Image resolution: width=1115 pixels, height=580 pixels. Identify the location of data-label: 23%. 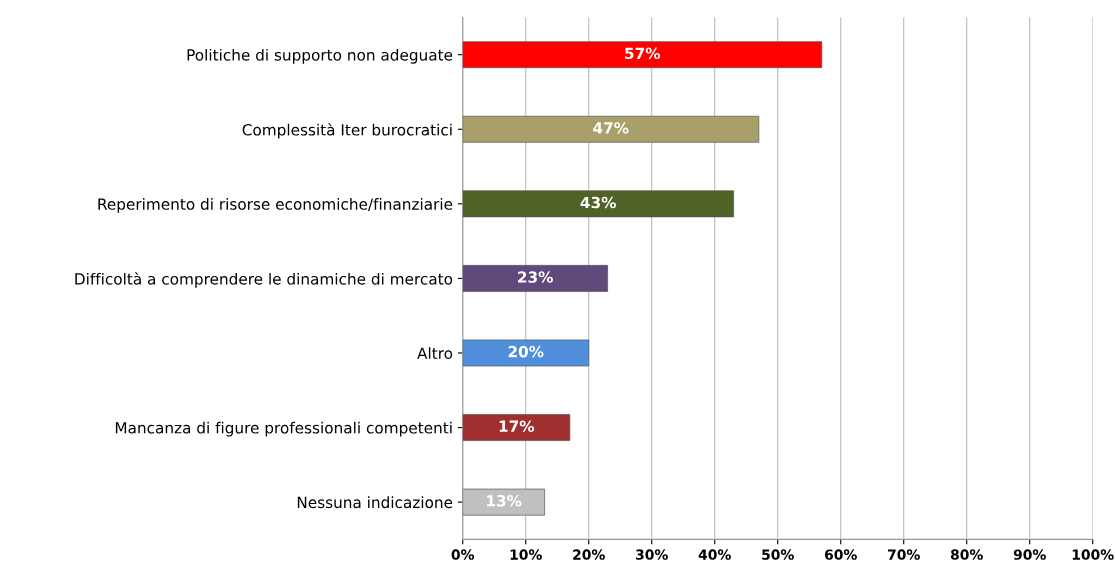
(535, 277).